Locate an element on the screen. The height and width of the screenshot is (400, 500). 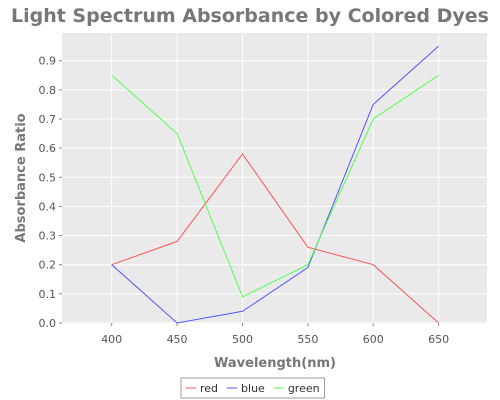
y-tick-label: 0.0 is located at coordinates (48, 323).